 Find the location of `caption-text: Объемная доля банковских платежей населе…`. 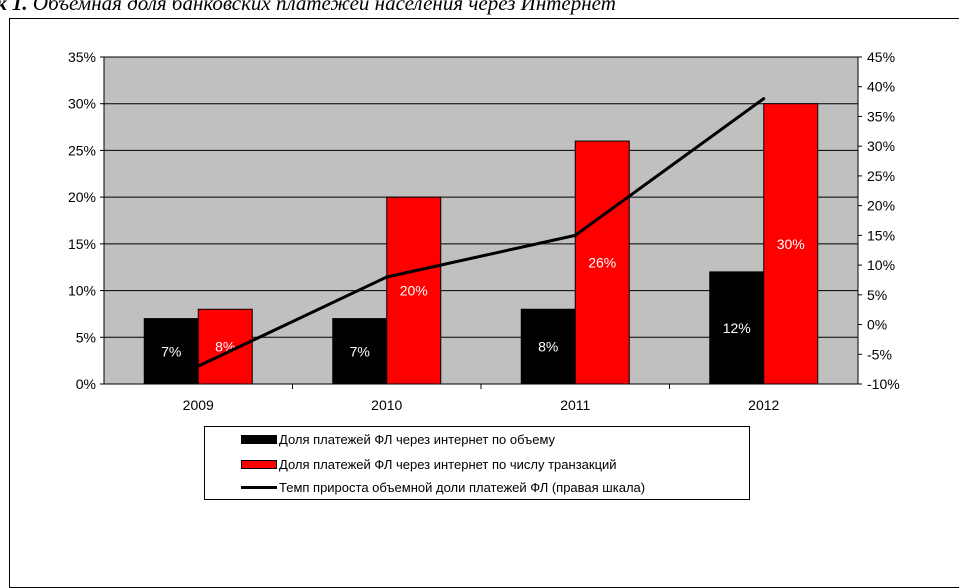

caption-text: Объемная доля банковских платежей населе… is located at coordinates (321, 7).